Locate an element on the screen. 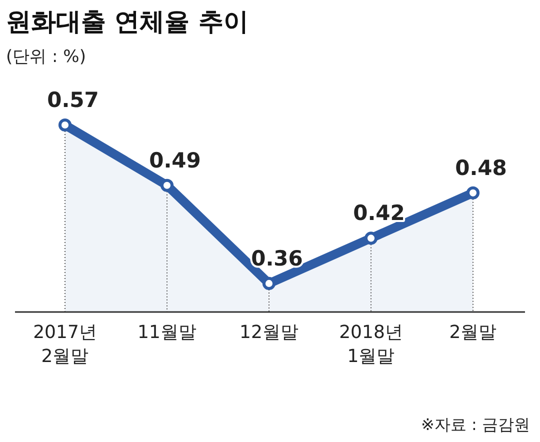  data-label: 0.48 is located at coordinates (481, 168).